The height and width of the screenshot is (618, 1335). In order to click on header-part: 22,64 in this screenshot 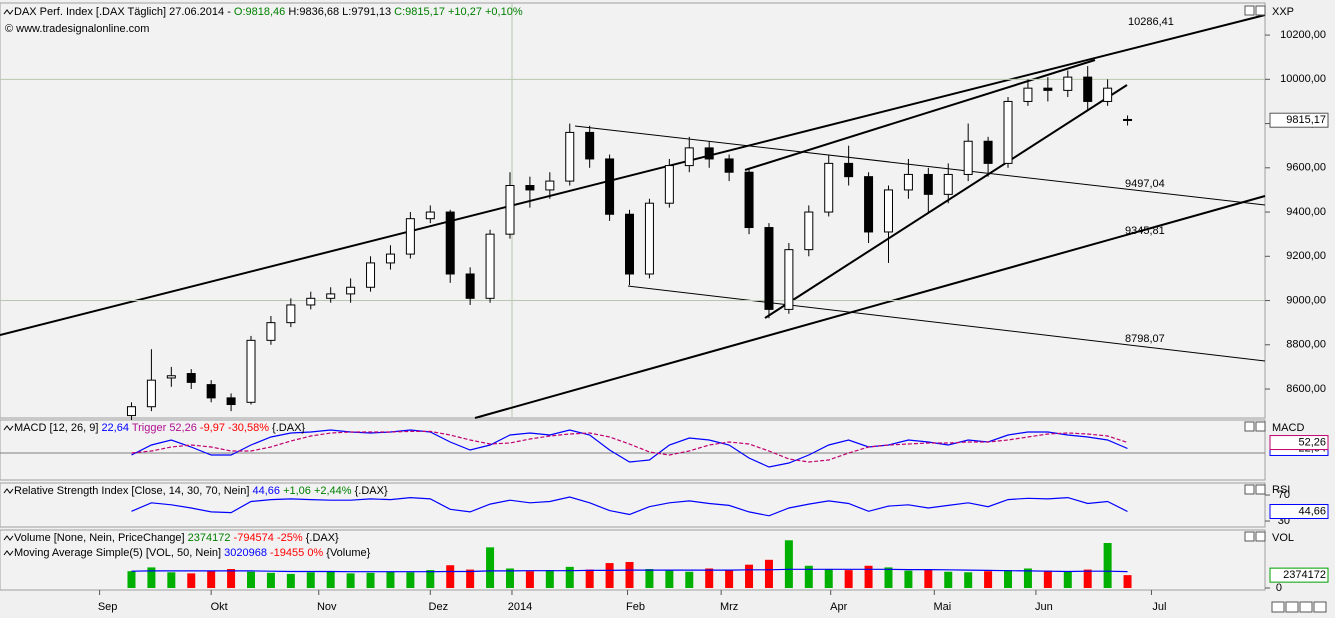, I will do `click(115, 428)`.